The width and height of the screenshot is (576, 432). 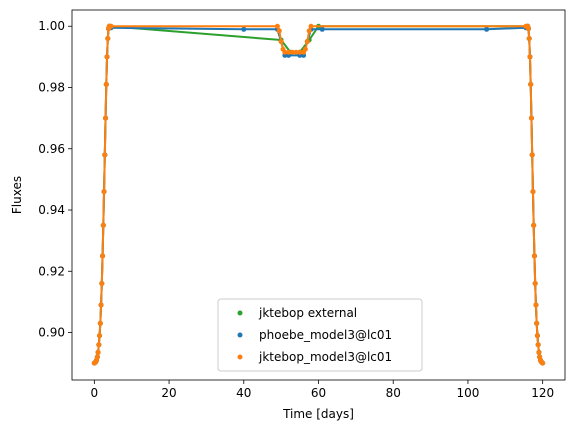 What do you see at coordinates (95, 393) in the screenshot?
I see `x-tick-label: 0` at bounding box center [95, 393].